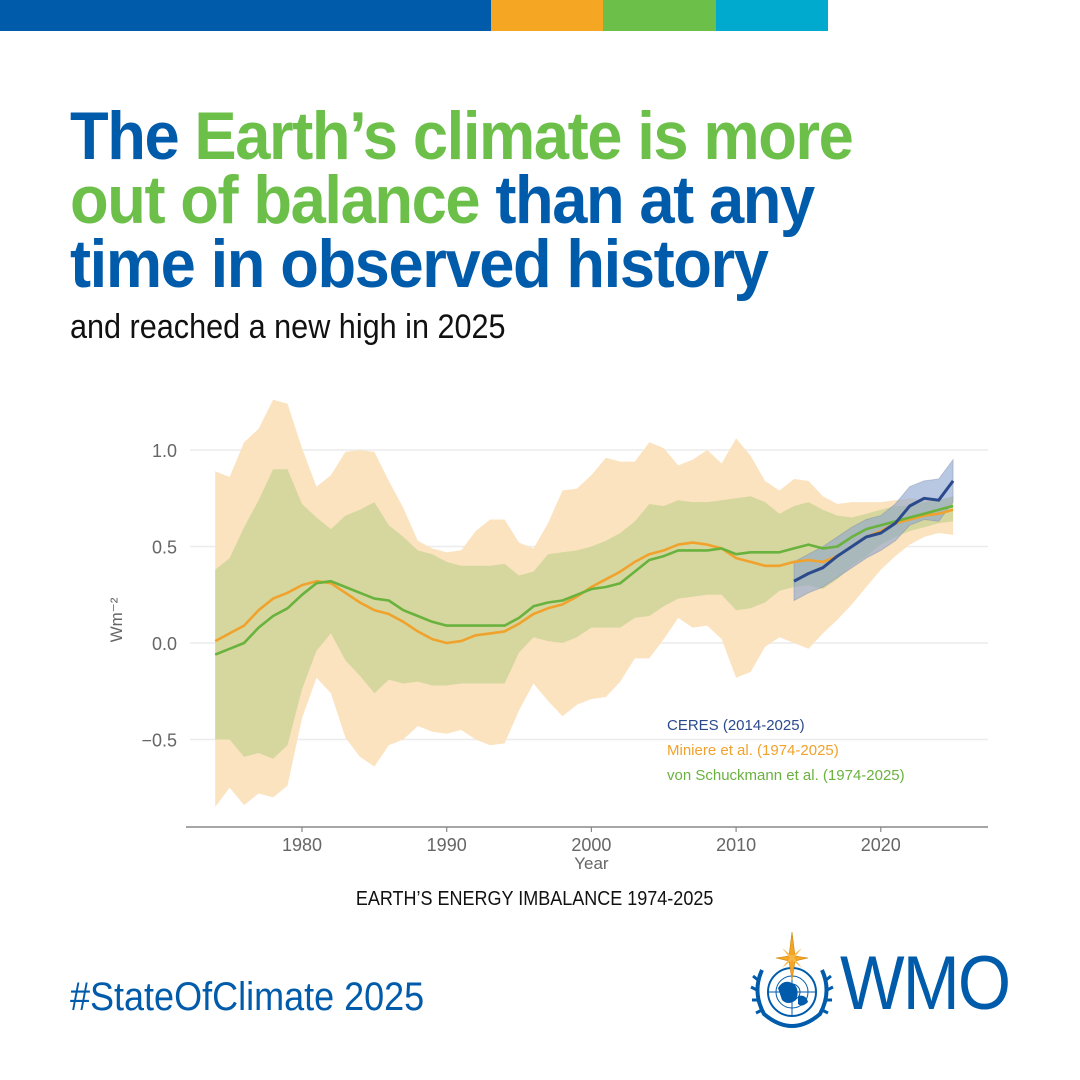  I want to click on headline-part-2: Earth’s climate is more out of balance, so click(462, 168).